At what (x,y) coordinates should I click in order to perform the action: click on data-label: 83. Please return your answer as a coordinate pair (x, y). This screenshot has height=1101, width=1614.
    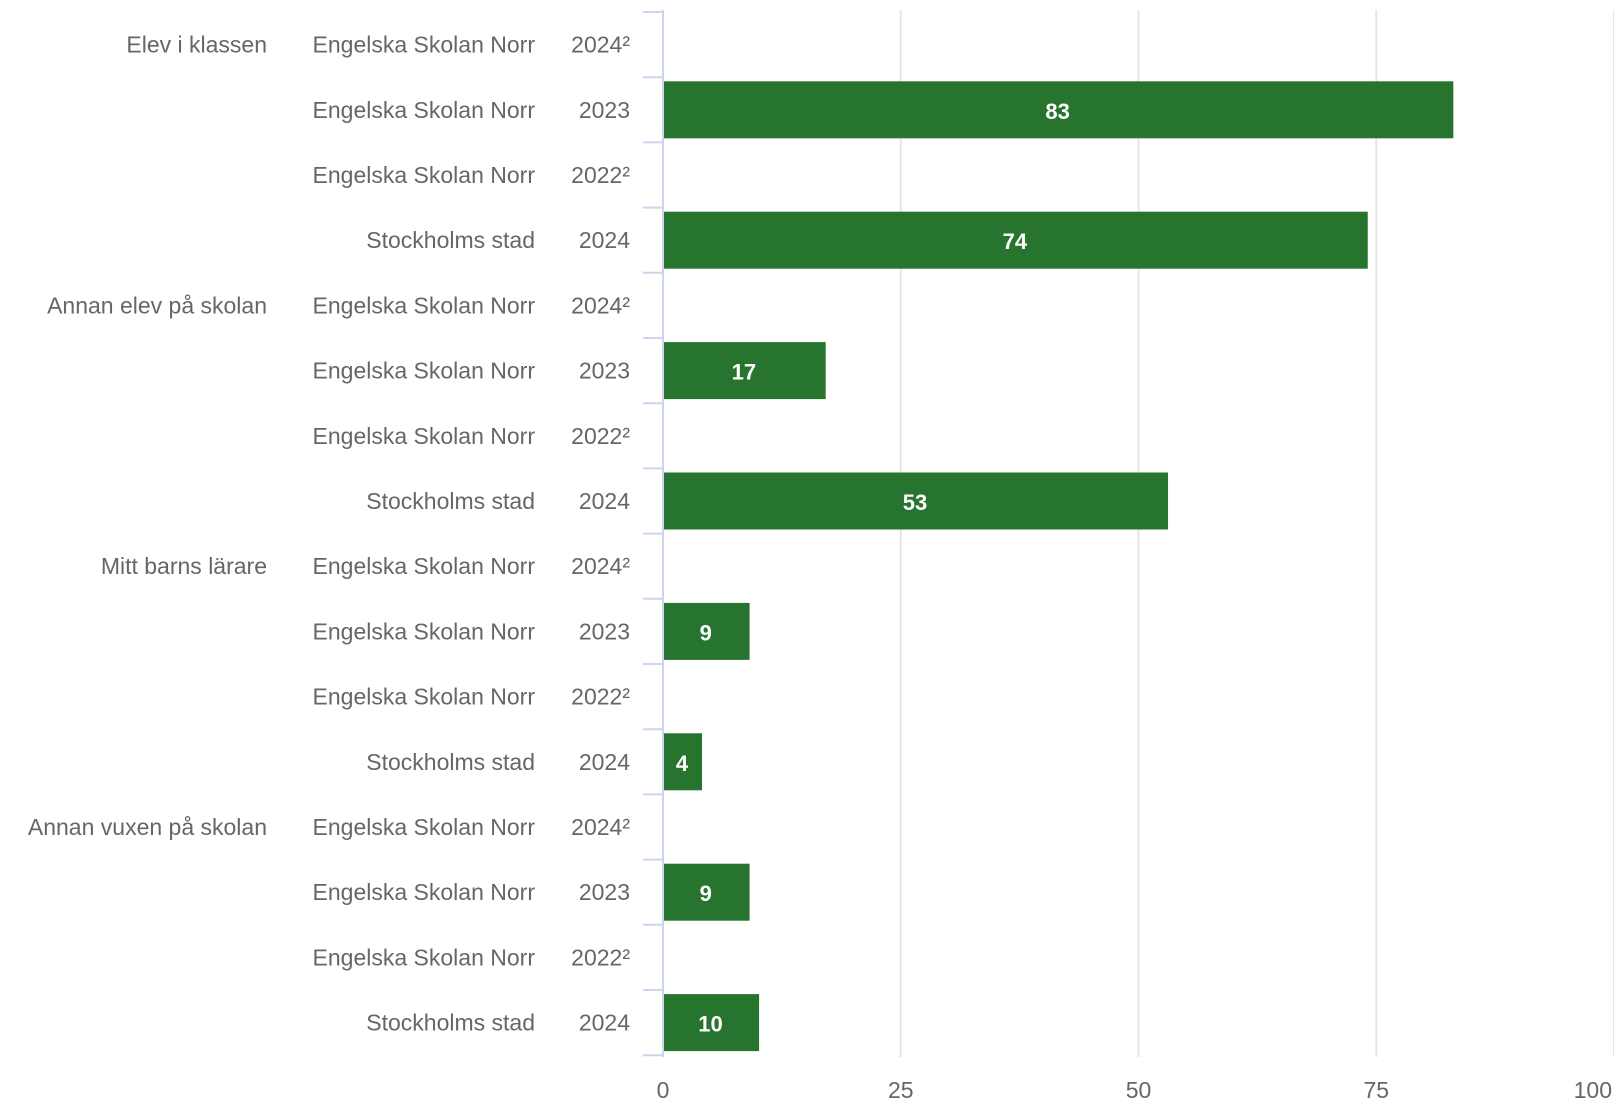
    Looking at the image, I should click on (1057, 111).